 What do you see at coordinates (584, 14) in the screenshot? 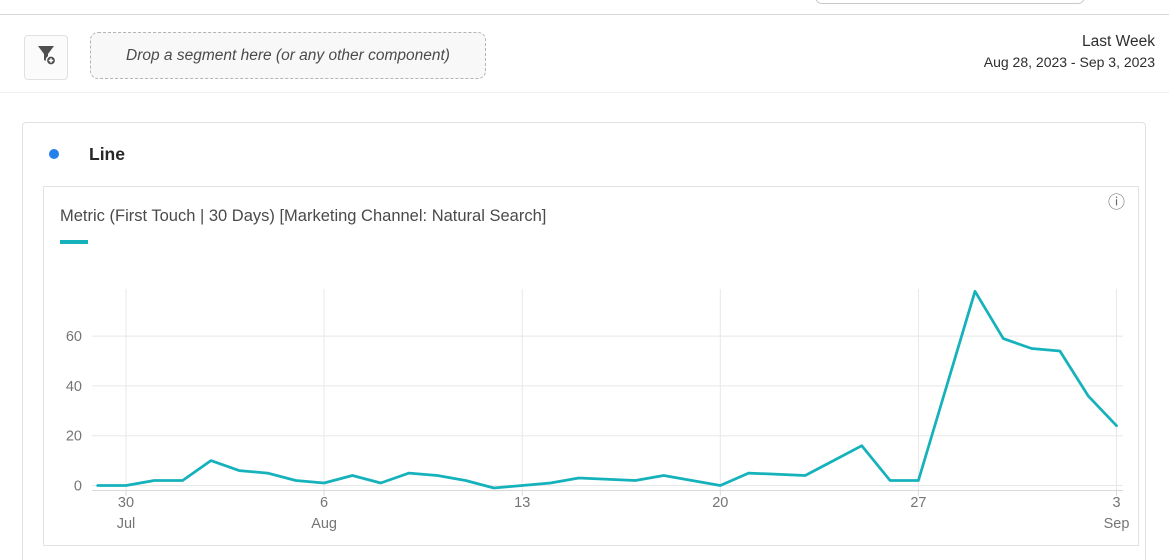
I see `top-divider` at bounding box center [584, 14].